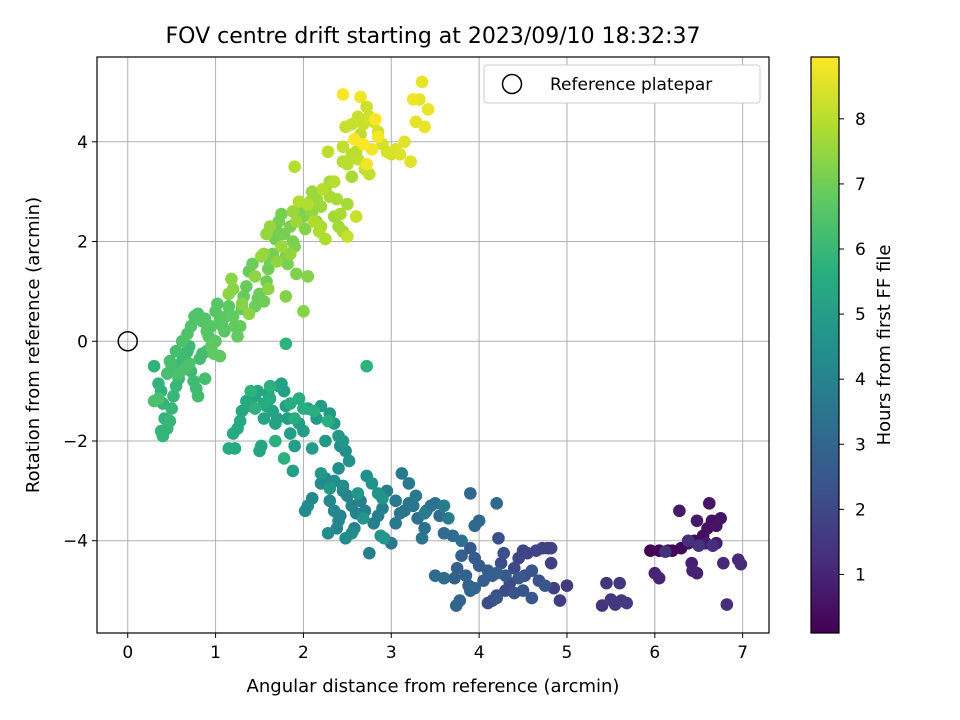 The height and width of the screenshot is (720, 960). What do you see at coordinates (435, 648) in the screenshot?
I see `x-axis-ticks: 0 1 2 3 4 5 6 7` at bounding box center [435, 648].